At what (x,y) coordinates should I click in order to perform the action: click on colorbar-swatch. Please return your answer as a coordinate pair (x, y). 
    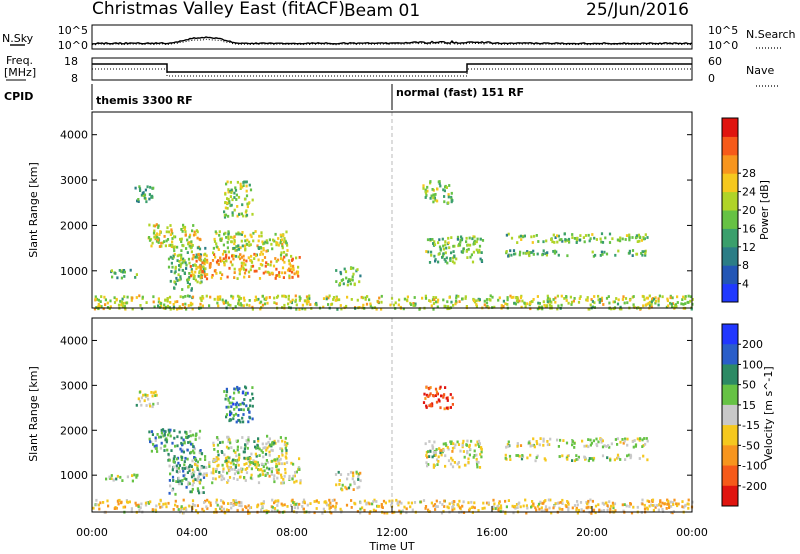
    Looking at the image, I should click on (730, 375).